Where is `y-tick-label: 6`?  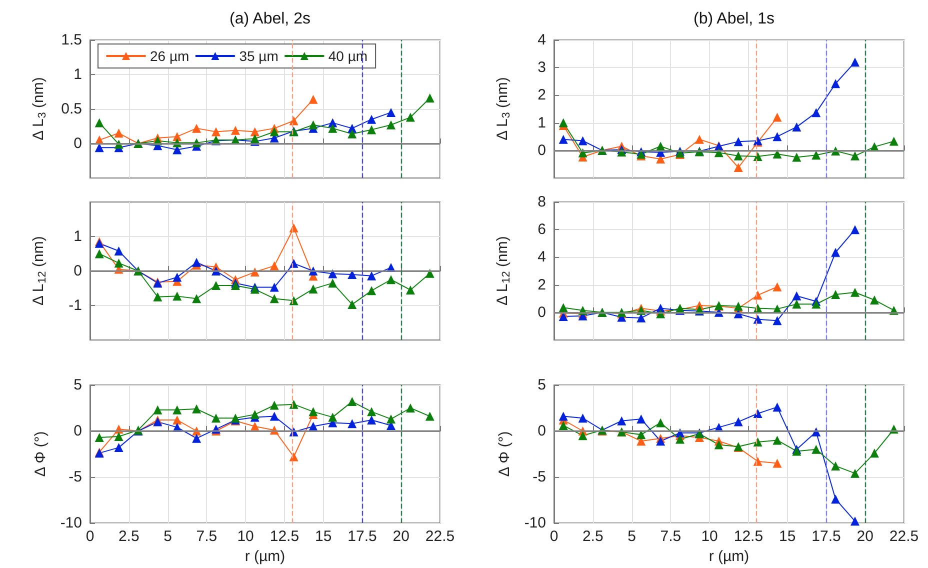 y-tick-label: 6 is located at coordinates (542, 229).